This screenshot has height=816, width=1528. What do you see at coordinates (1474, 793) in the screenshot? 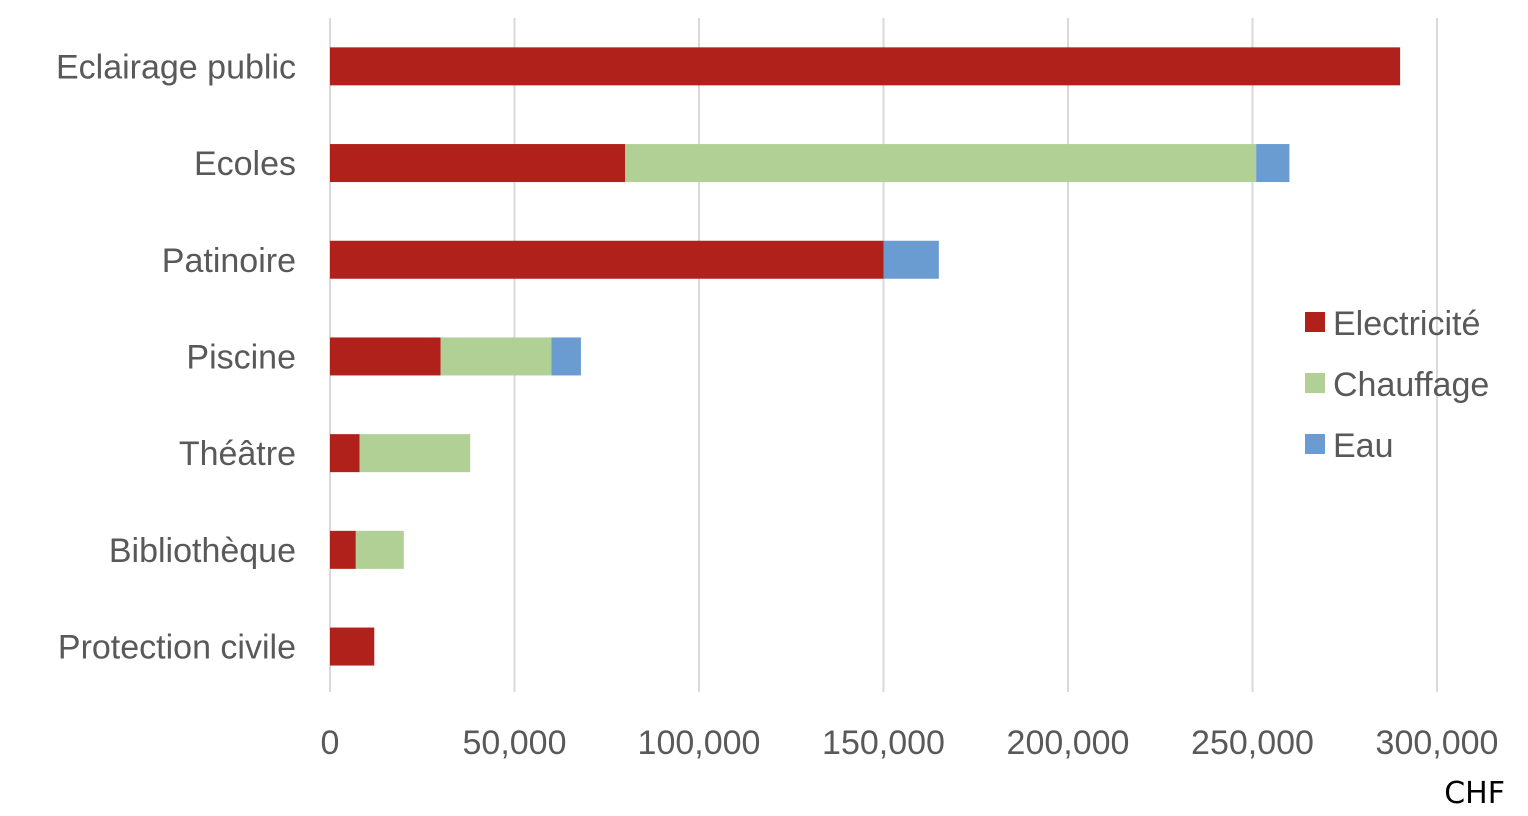
I see `x-axis-unit-label: CHF` at bounding box center [1474, 793].